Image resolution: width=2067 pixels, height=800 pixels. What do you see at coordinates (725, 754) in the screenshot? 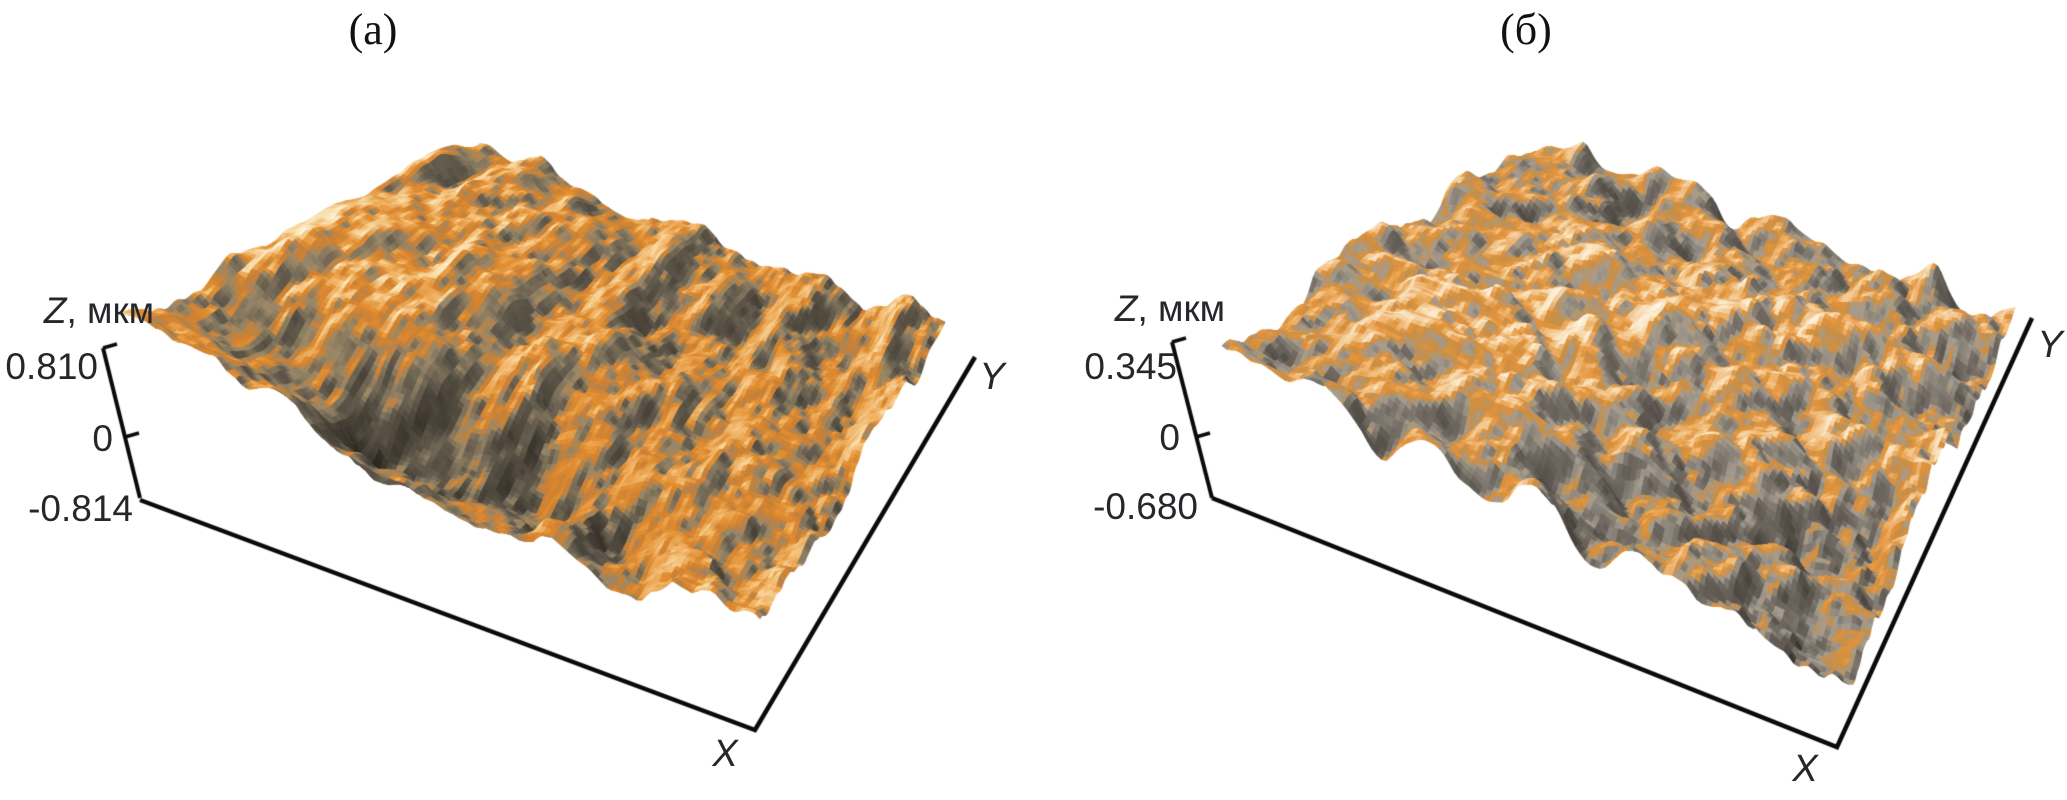
I see `x-axis-label-a: X` at bounding box center [725, 754].